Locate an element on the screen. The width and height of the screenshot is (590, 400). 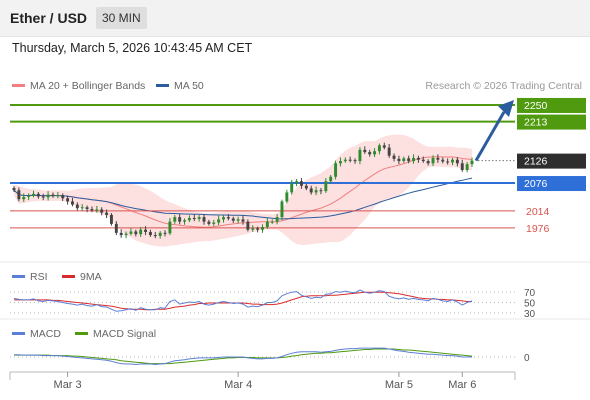
rsi-tick-label: 70 is located at coordinates (530, 293).